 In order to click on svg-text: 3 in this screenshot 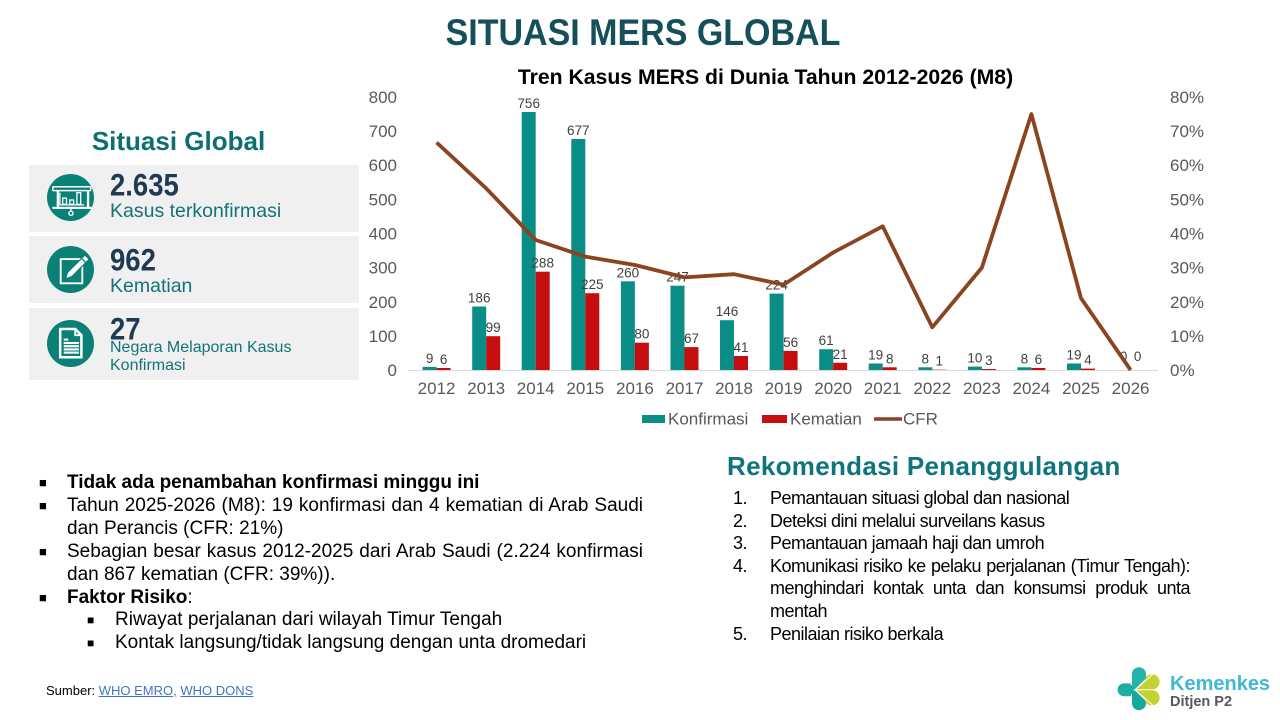, I will do `click(989, 360)`.